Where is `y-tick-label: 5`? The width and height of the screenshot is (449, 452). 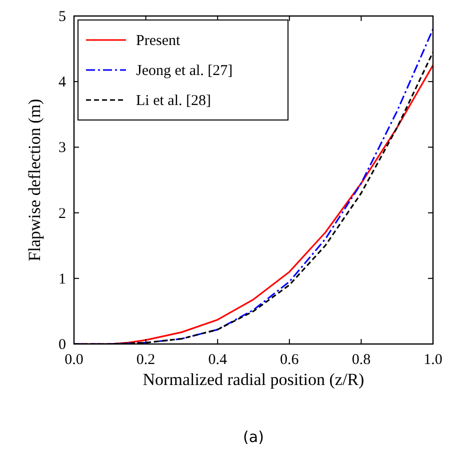 y-tick-label: 5 is located at coordinates (62, 17).